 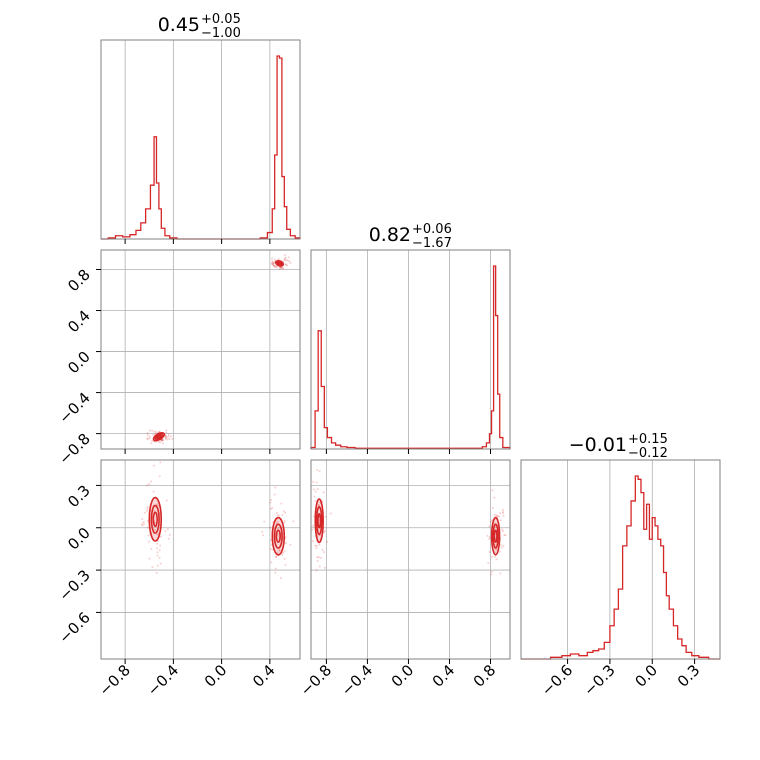 What do you see at coordinates (221, 19) in the screenshot?
I see `title-param-0-plus: +0.05` at bounding box center [221, 19].